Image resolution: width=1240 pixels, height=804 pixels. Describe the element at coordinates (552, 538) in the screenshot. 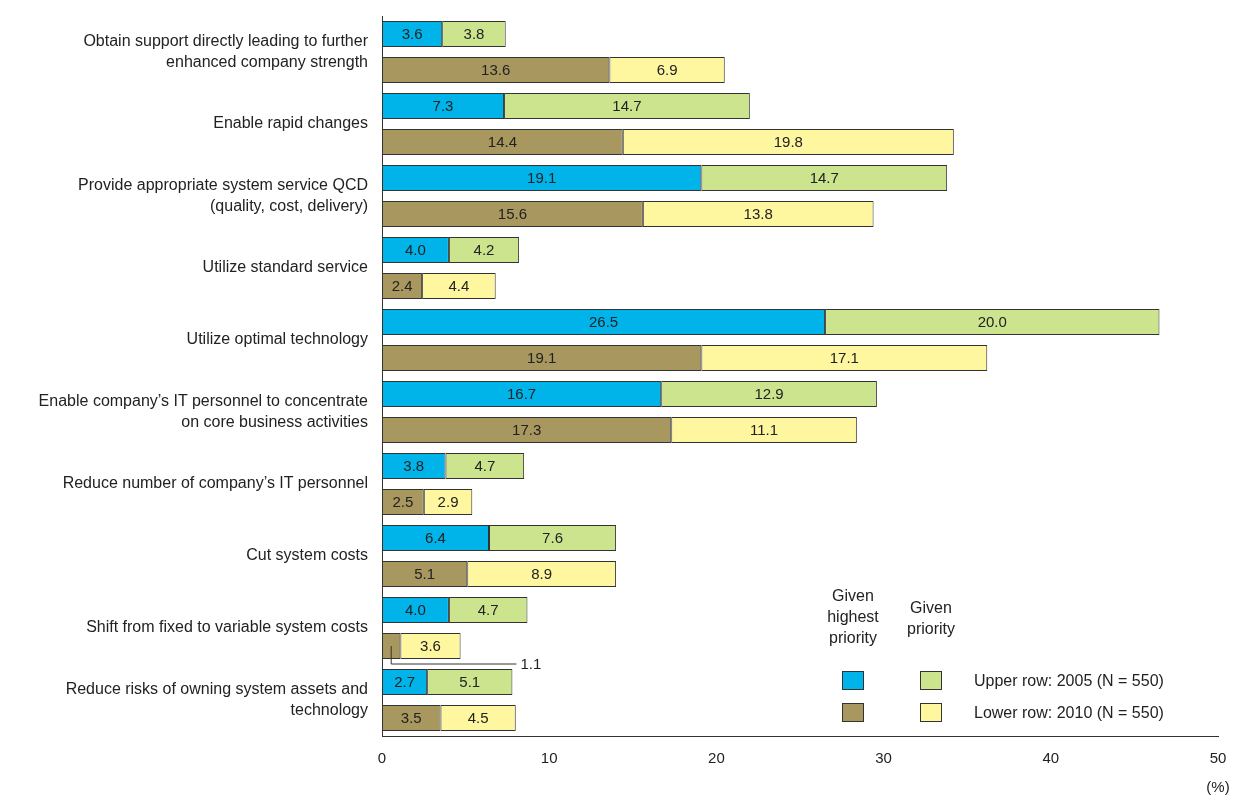

I see `data-label: 7.6` at that location.